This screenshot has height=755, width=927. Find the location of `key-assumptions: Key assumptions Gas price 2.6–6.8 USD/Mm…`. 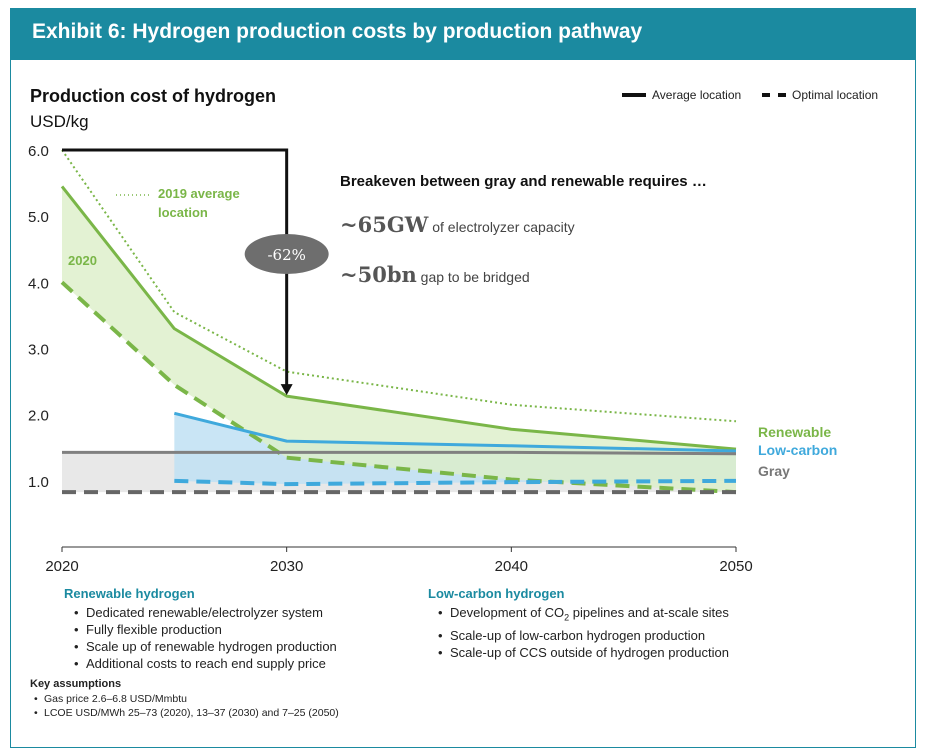

key-assumptions: Key assumptions Gas price 2.6–6.8 USD/Mm… is located at coordinates (184, 699).